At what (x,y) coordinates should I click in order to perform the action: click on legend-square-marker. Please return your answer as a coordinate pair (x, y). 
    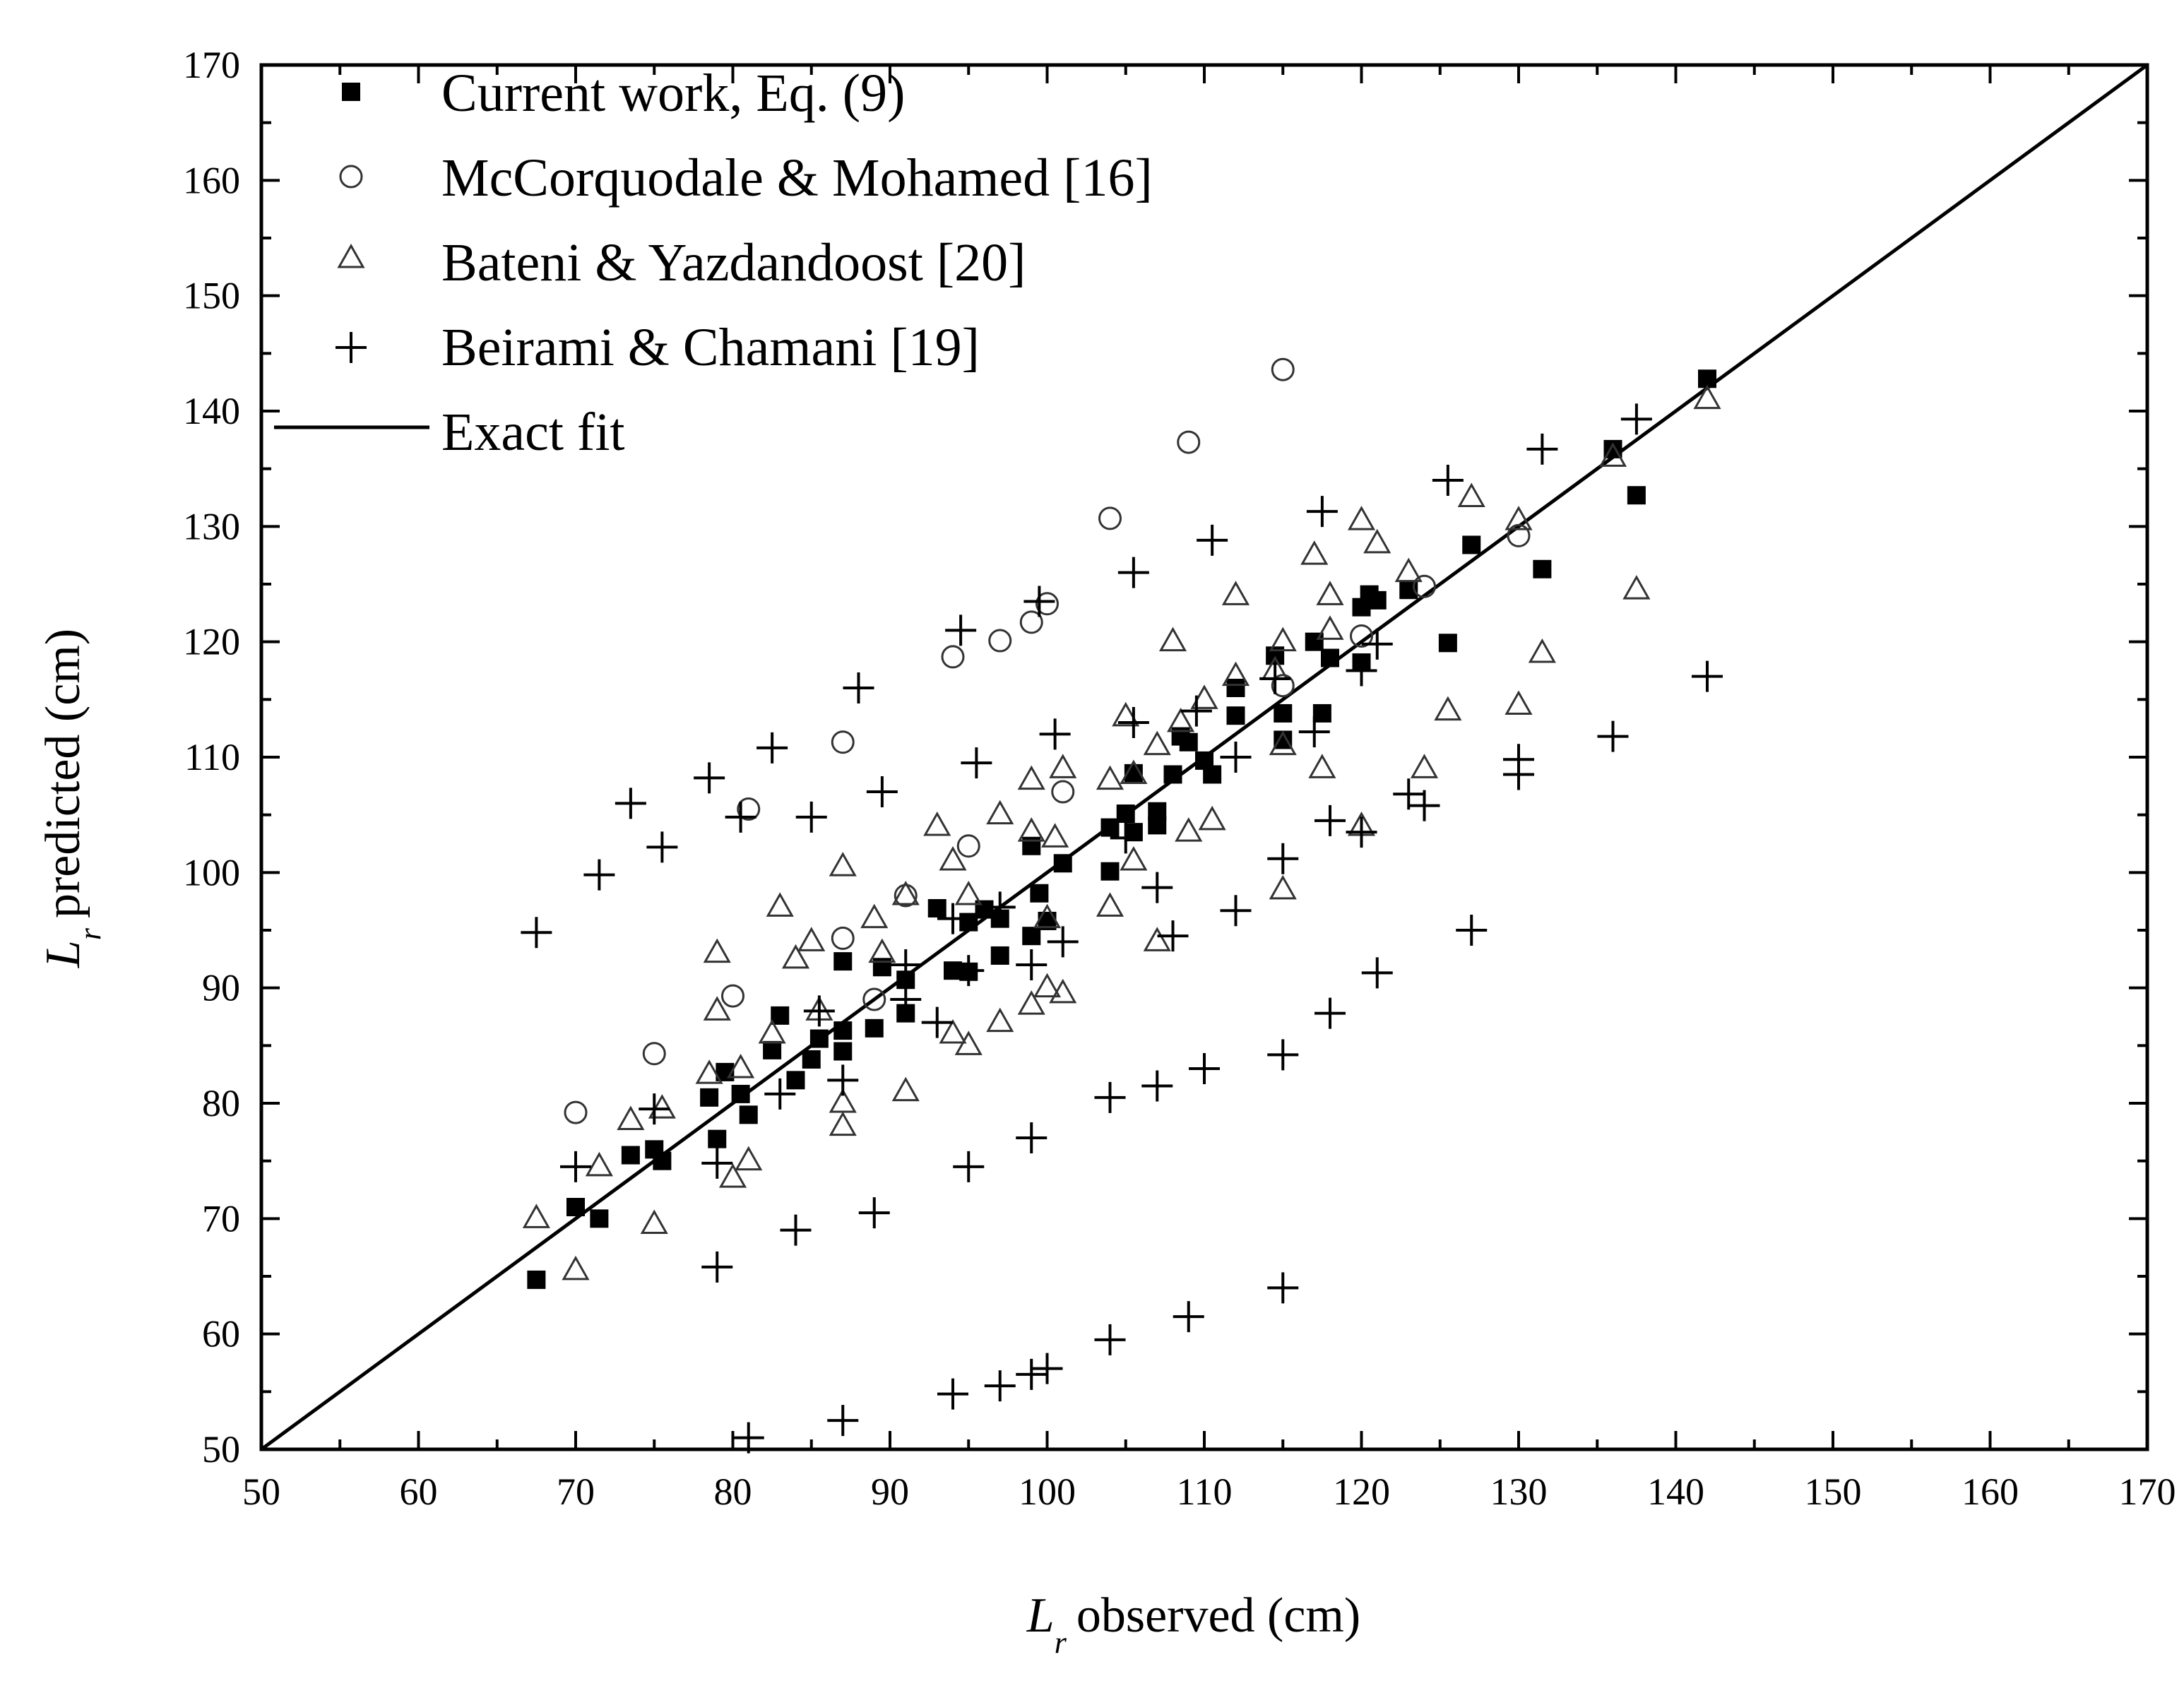
    Looking at the image, I should click on (351, 92).